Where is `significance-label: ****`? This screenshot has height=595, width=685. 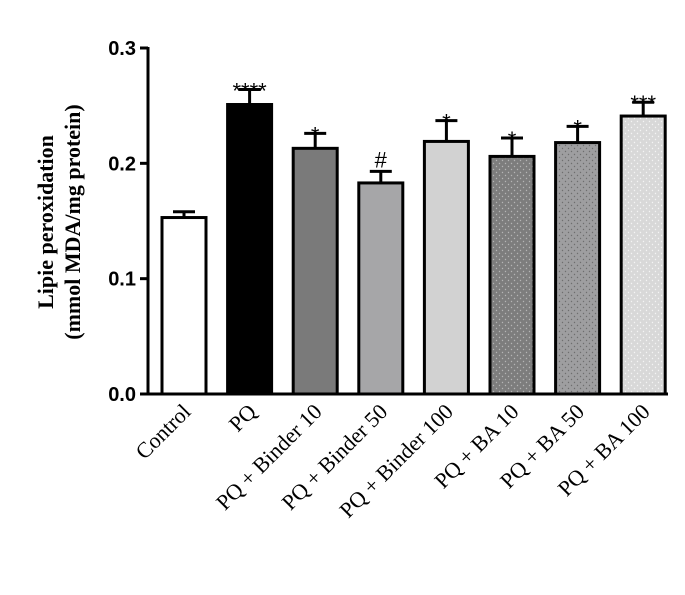
significance-label: **** is located at coordinates (249, 91).